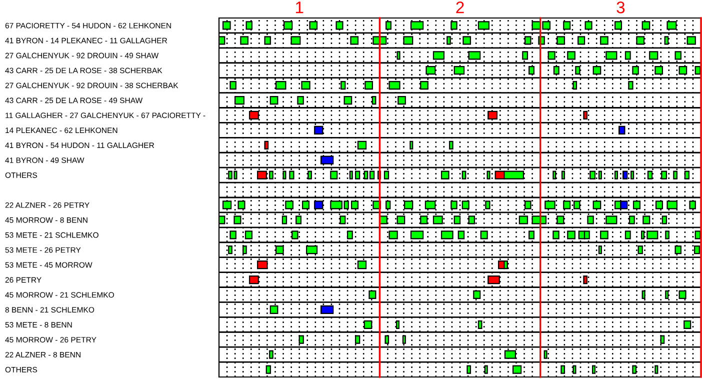 The width and height of the screenshot is (702, 379). Describe the element at coordinates (300, 8) in the screenshot. I see `x-tick-label: 1` at that location.